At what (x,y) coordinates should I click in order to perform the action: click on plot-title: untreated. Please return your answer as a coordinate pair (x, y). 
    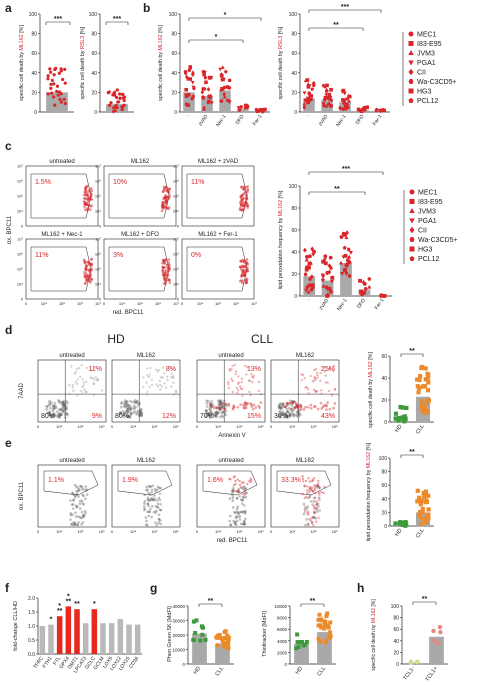
    Looking at the image, I should click on (230, 356).